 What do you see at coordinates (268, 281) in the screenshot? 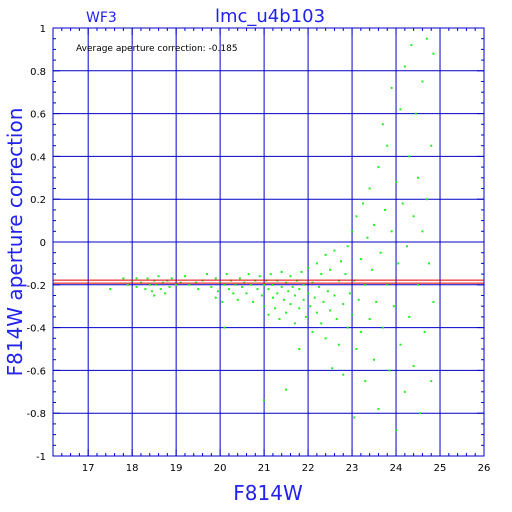
I see `average-lines` at bounding box center [268, 281].